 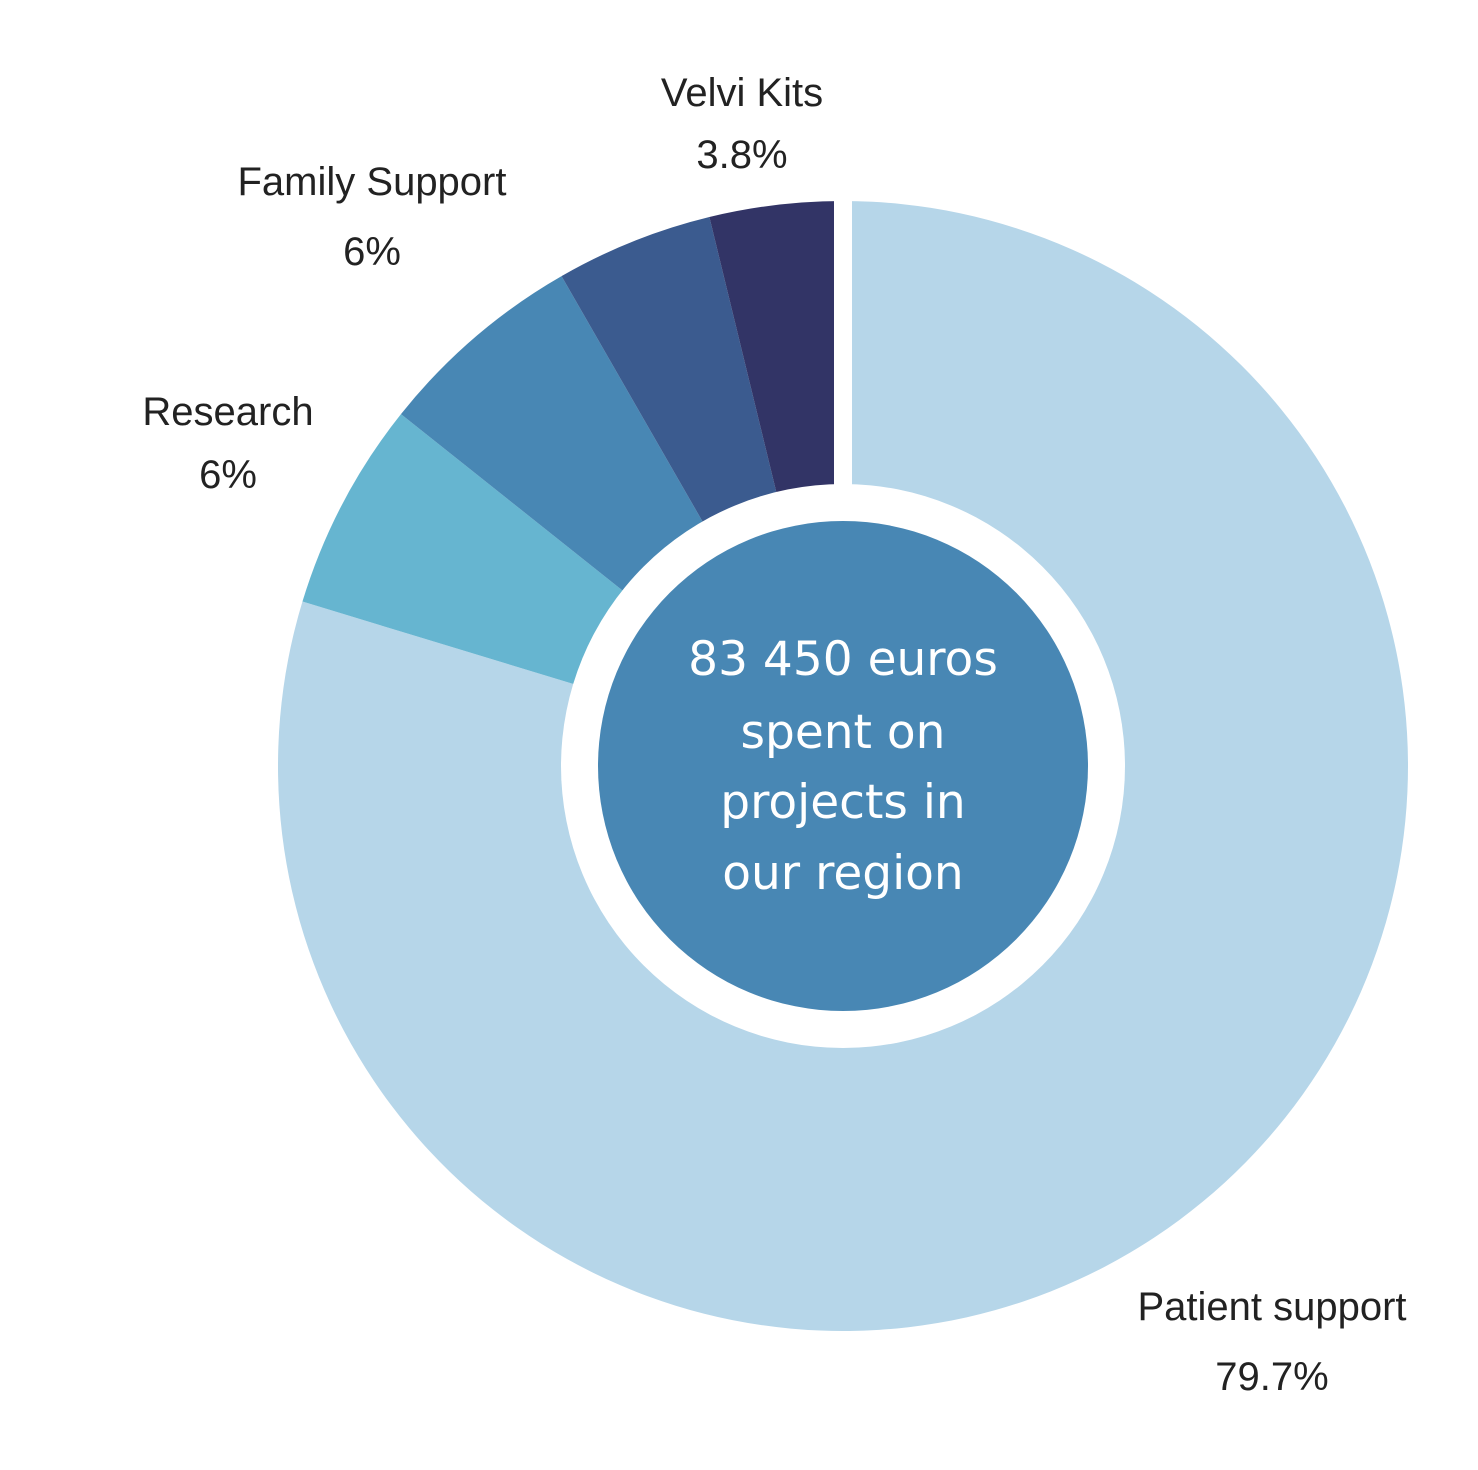 I want to click on slice-gap, so click(x=843, y=344).